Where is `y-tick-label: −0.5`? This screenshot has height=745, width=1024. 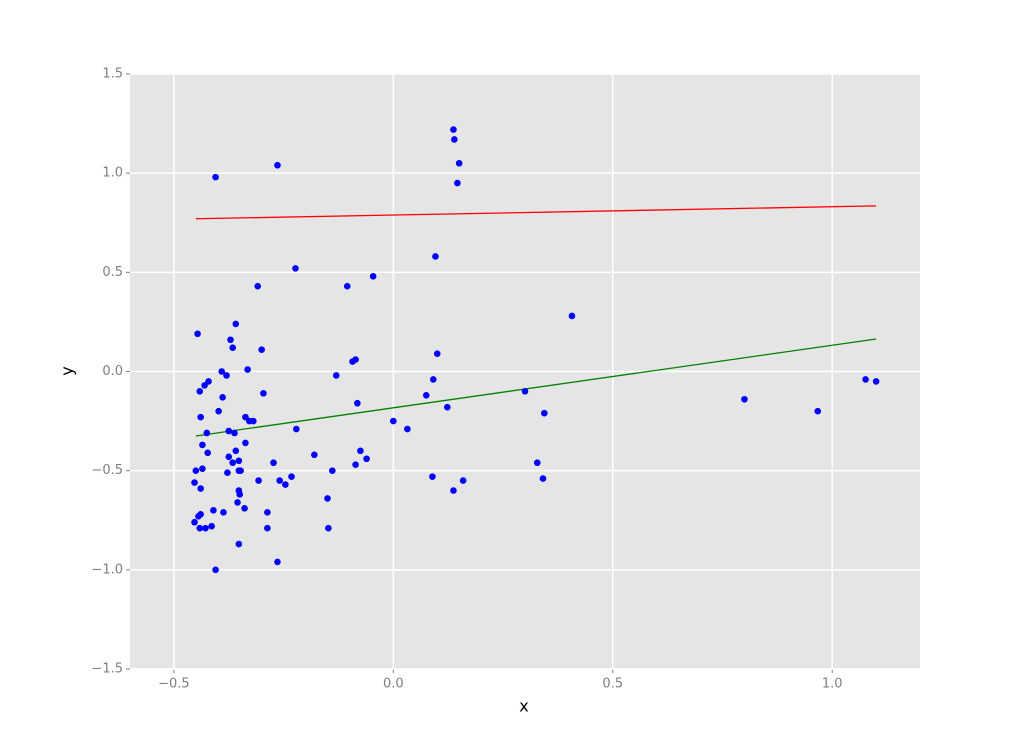 y-tick-label: −0.5 is located at coordinates (107, 470).